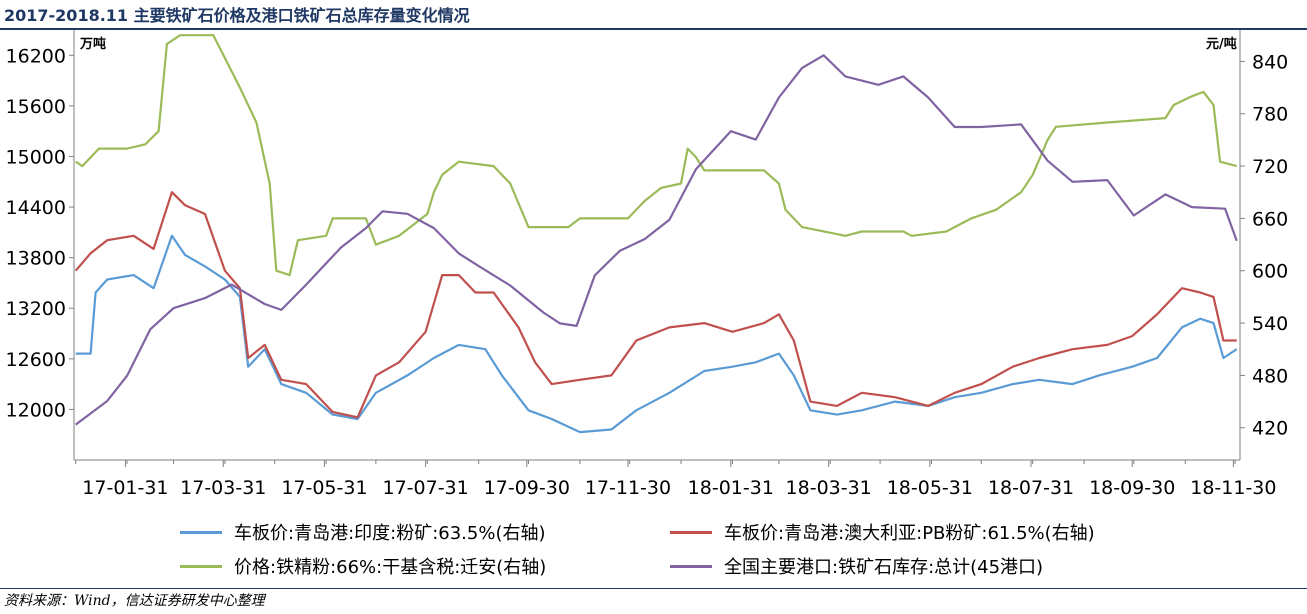 This screenshot has height=614, width=1307. Describe the element at coordinates (92, 44) in the screenshot. I see `left-axis-unit: 万吨` at that location.